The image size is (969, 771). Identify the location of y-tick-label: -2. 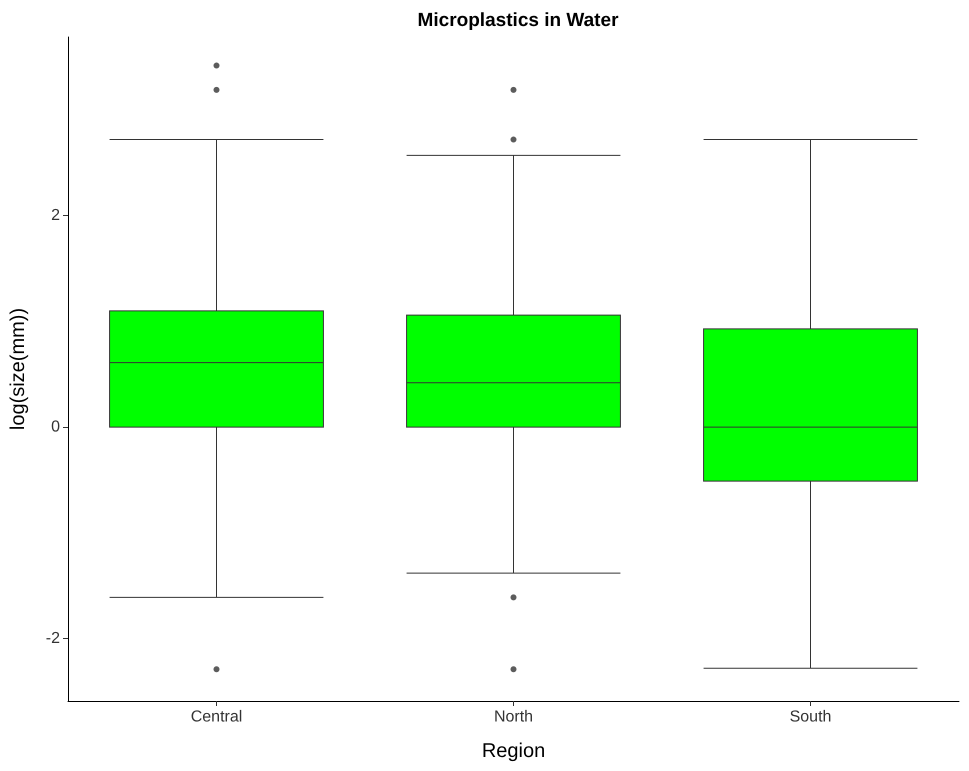
(53, 639).